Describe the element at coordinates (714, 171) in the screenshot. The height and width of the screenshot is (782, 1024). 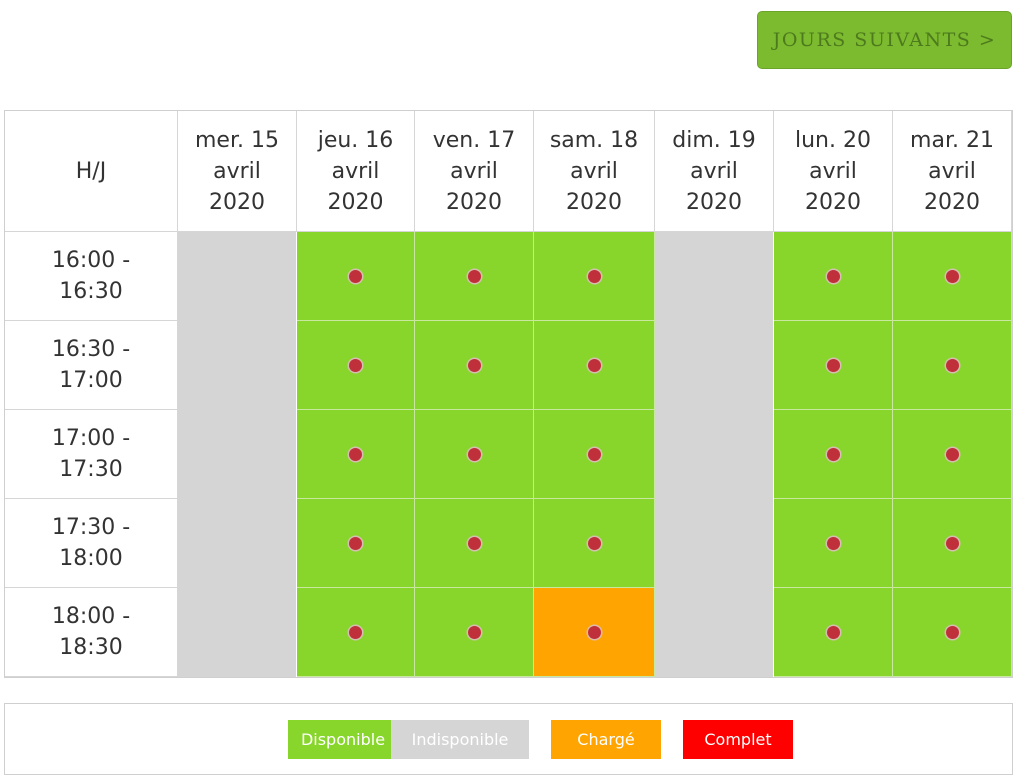
I see `day-header: dim. 19 avril 2020` at that location.